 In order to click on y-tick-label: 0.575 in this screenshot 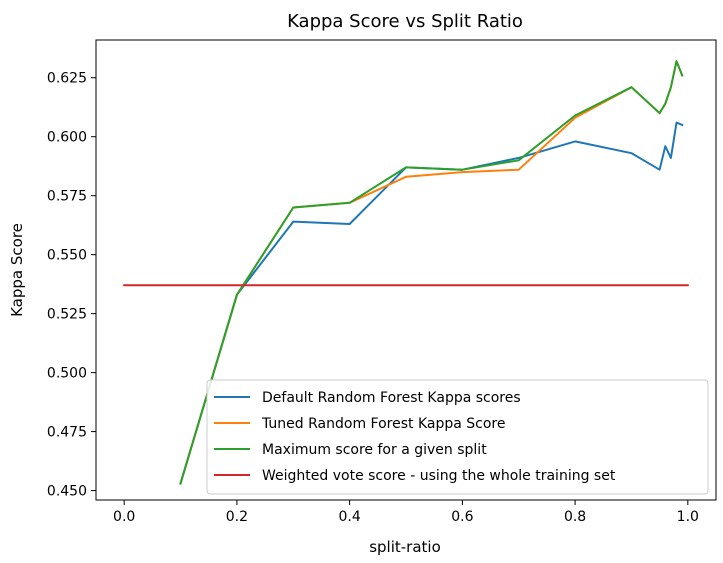, I will do `click(67, 197)`.